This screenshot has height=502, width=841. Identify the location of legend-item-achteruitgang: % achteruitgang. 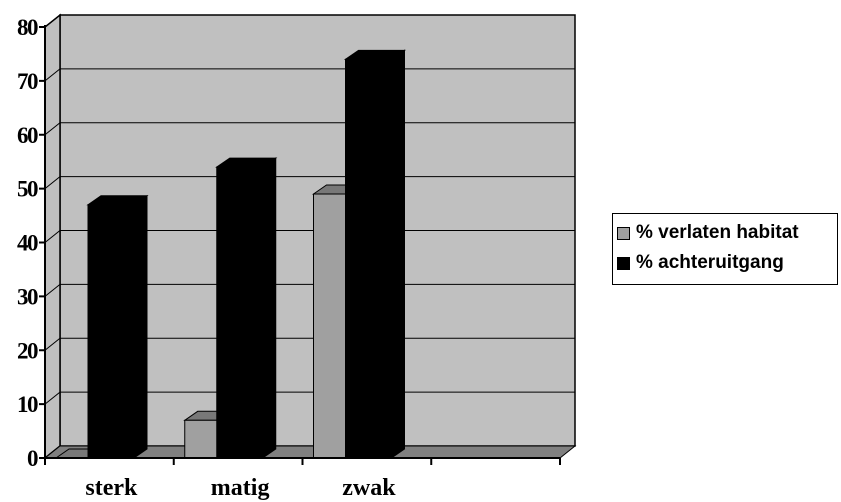
(727, 263).